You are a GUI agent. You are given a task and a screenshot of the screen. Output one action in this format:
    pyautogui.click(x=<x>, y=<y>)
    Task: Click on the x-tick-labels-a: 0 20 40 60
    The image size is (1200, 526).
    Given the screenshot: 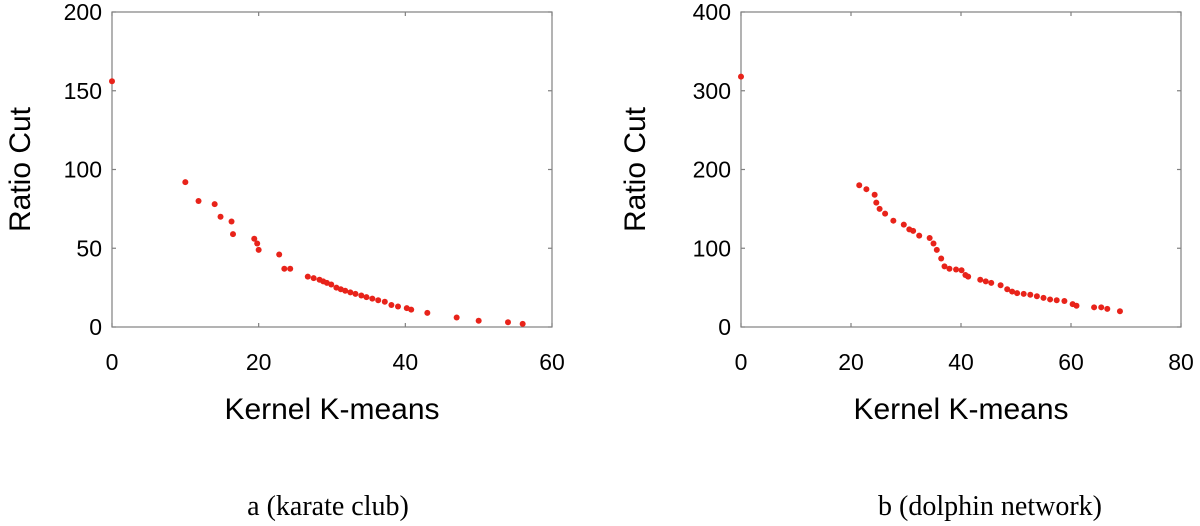 What is the action you would take?
    pyautogui.click(x=335, y=362)
    